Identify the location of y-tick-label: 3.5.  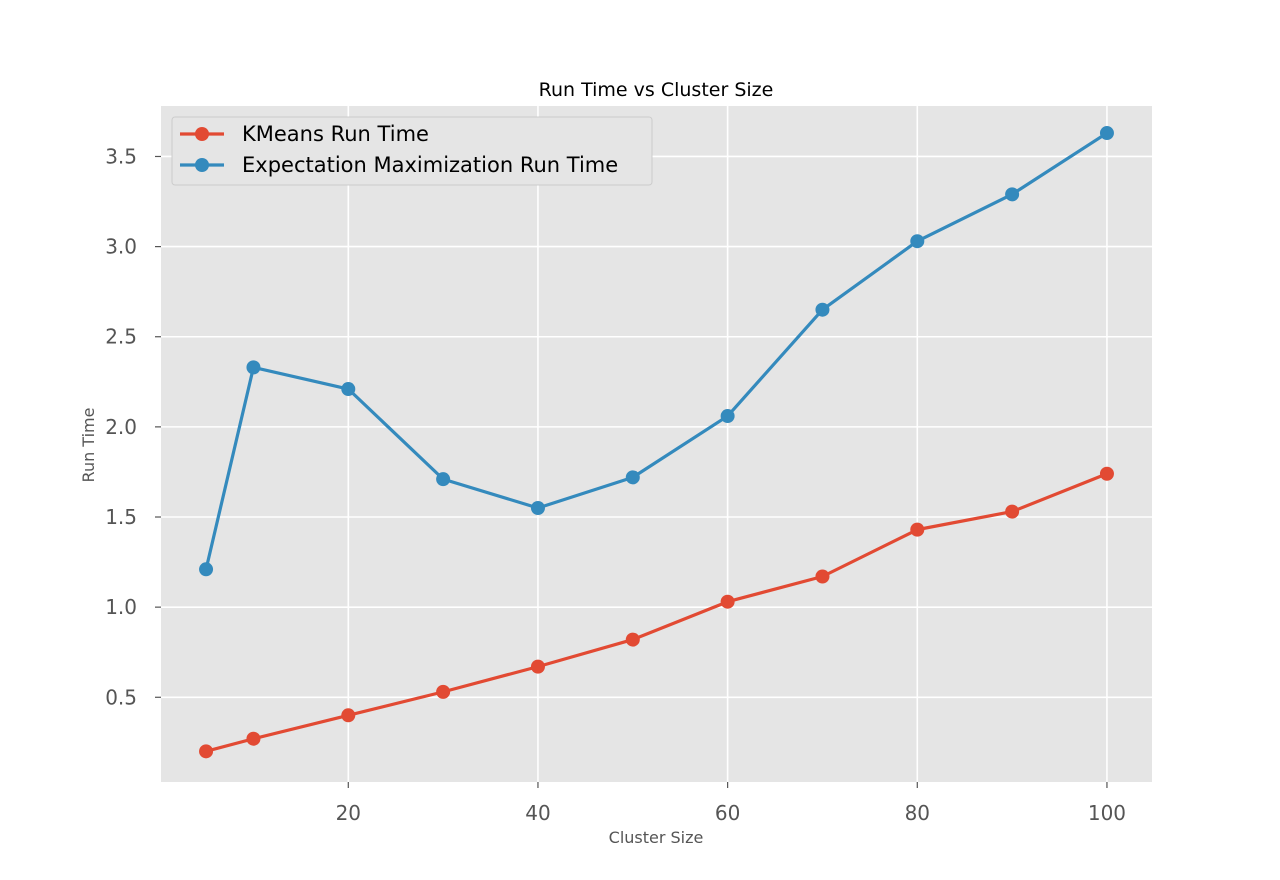
(121, 156).